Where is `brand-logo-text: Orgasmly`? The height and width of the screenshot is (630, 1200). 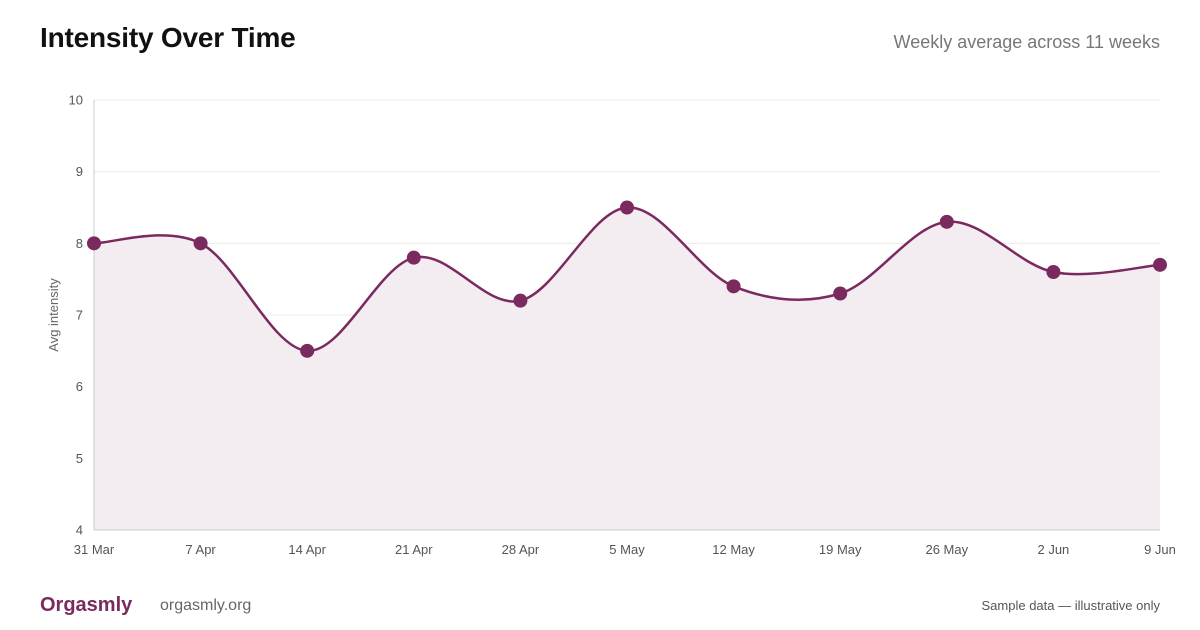 brand-logo-text: Orgasmly is located at coordinates (86, 605).